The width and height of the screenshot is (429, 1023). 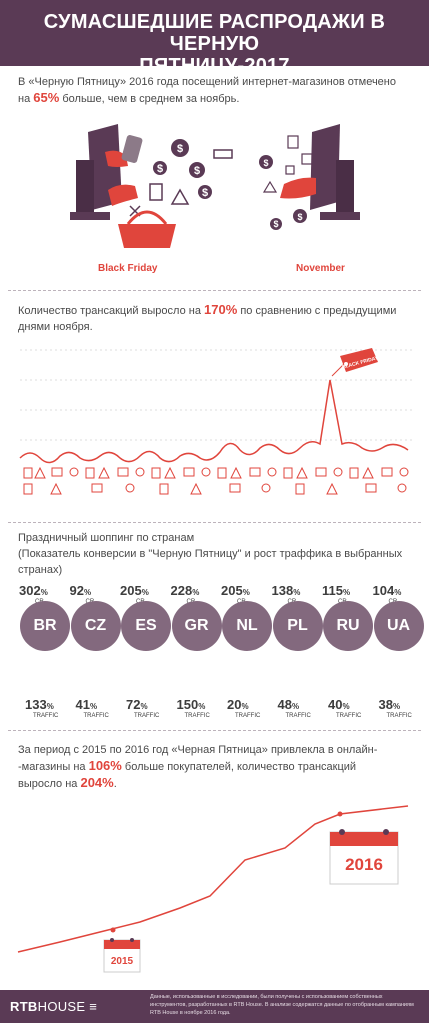 I want to click on country-circle-nl: NL, so click(x=247, y=626).